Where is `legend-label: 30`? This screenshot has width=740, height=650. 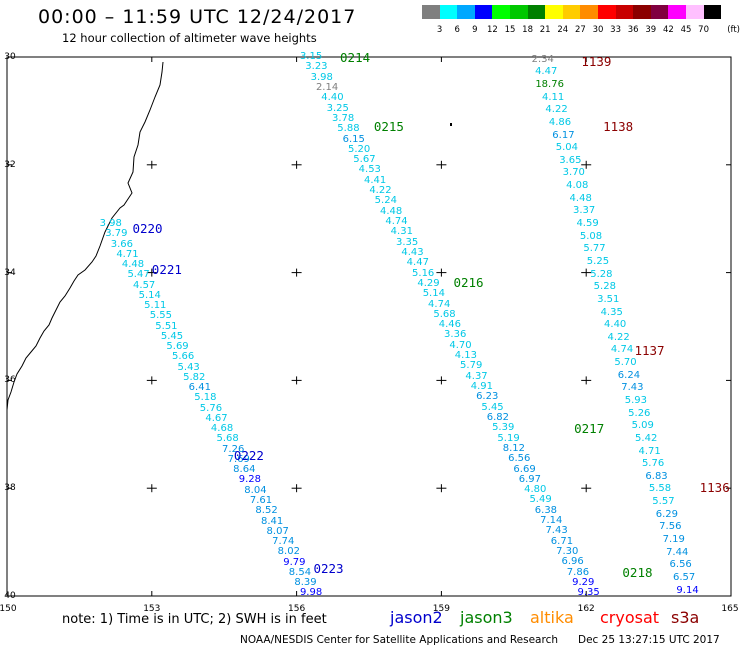 legend-label: 30 is located at coordinates (598, 30).